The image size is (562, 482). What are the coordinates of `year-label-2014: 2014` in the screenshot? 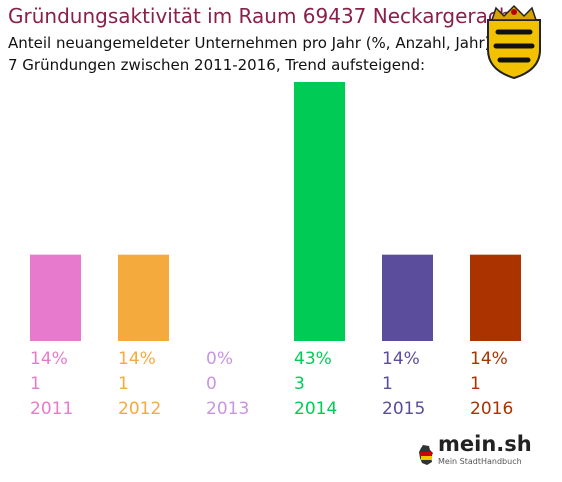 It's located at (315, 409).